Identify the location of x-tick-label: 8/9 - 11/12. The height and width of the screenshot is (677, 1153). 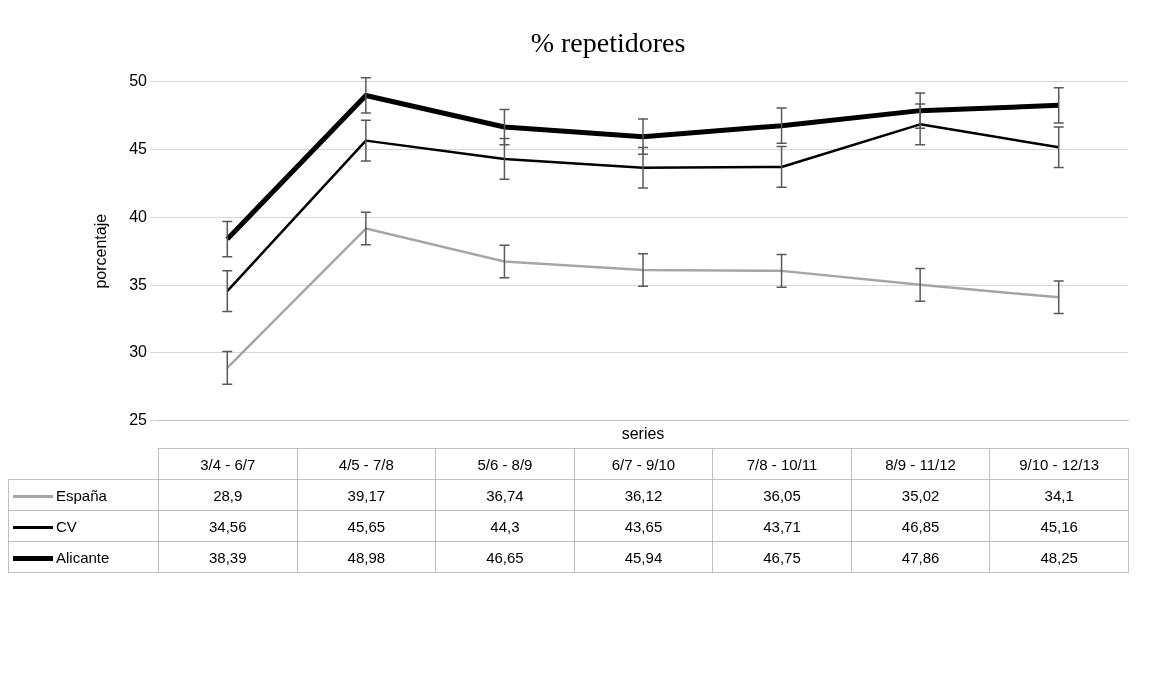
(920, 464).